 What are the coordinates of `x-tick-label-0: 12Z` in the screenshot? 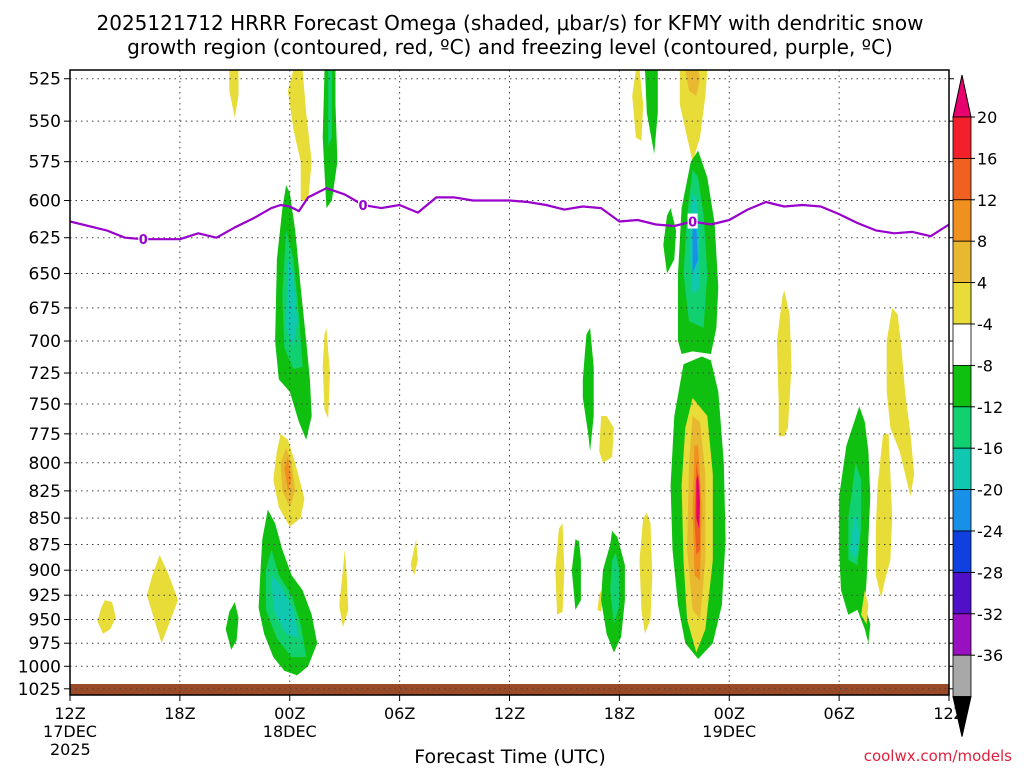 It's located at (69, 713).